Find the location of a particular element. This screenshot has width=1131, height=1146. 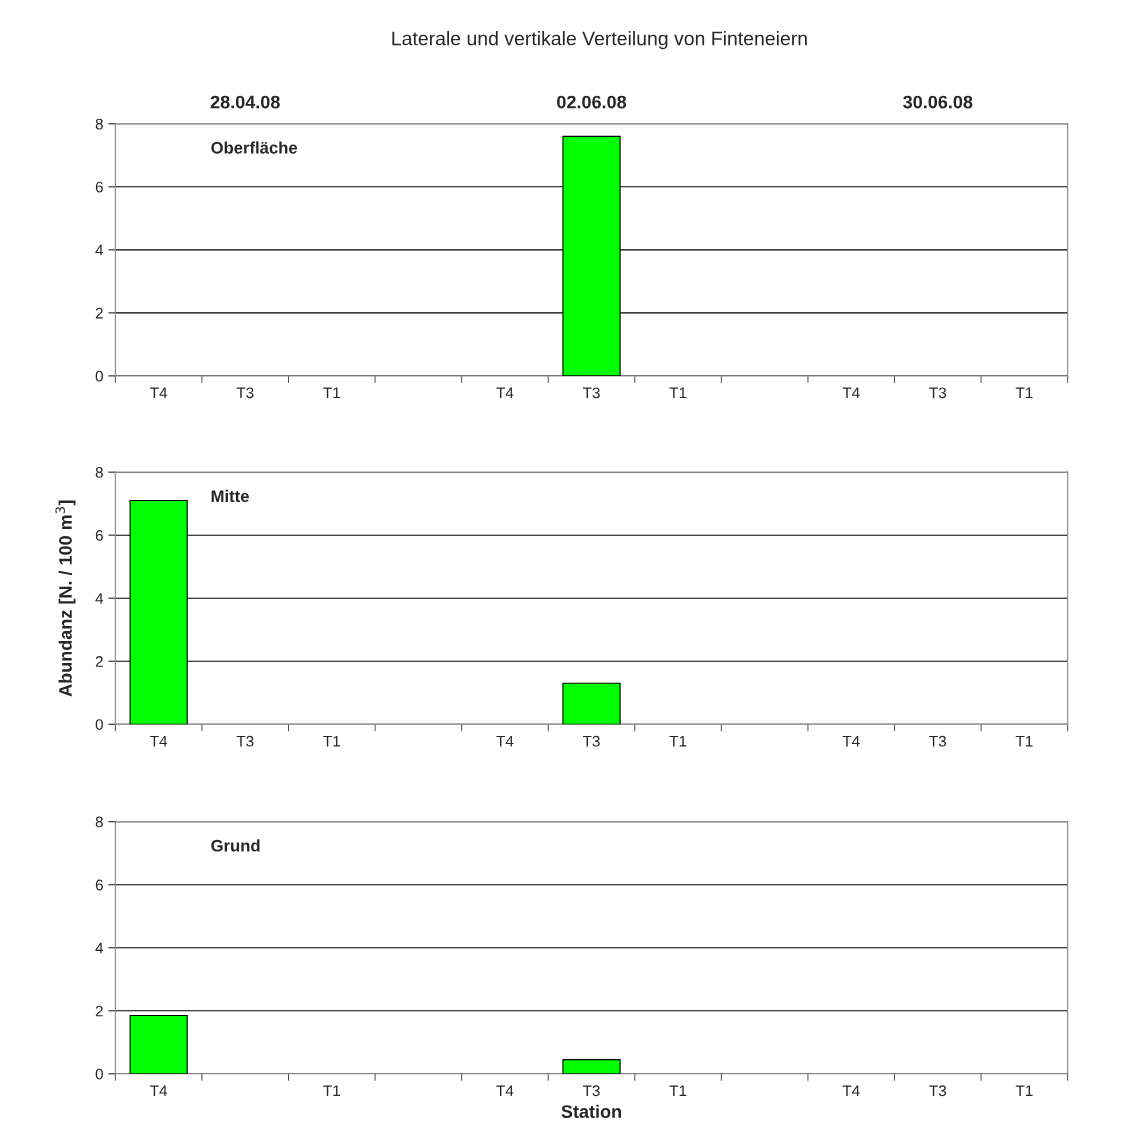

text: 28.04.08 is located at coordinates (245, 102).